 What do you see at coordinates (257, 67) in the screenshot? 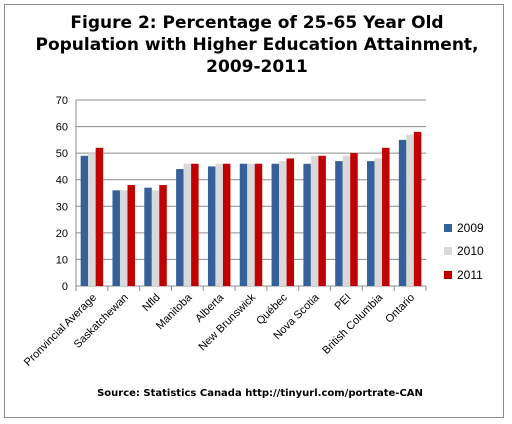
I see `title-line-3: 2009-2011` at bounding box center [257, 67].